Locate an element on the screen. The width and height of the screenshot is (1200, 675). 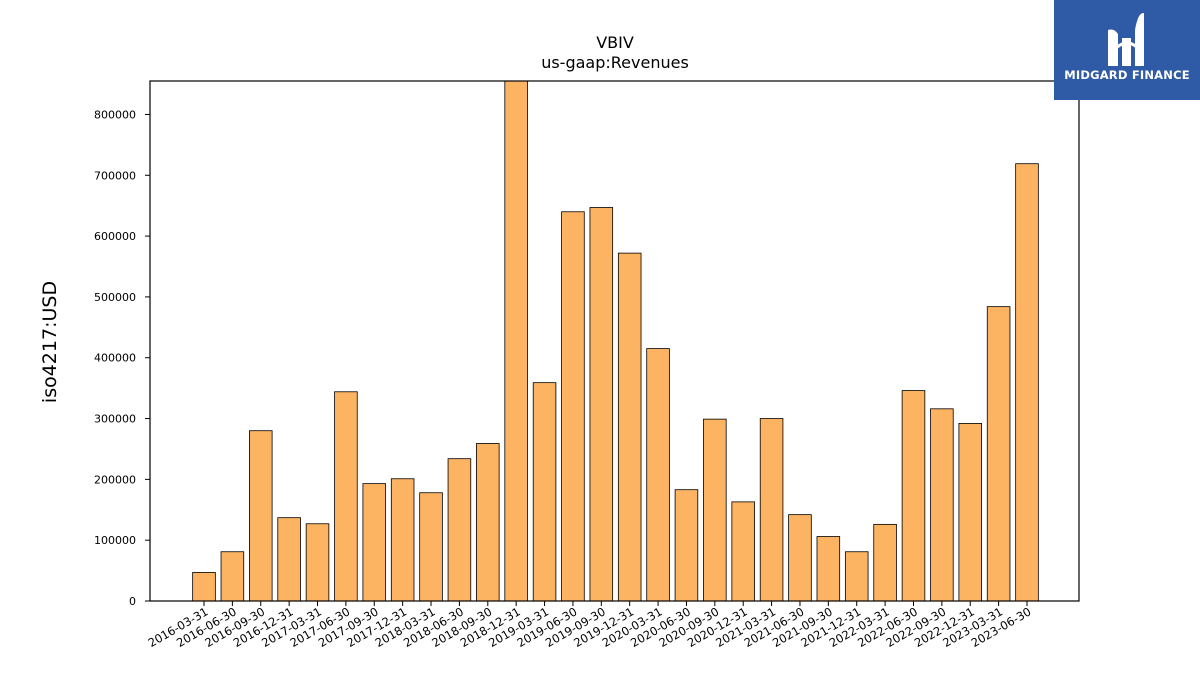
chart-title: VBIV is located at coordinates (615, 42).